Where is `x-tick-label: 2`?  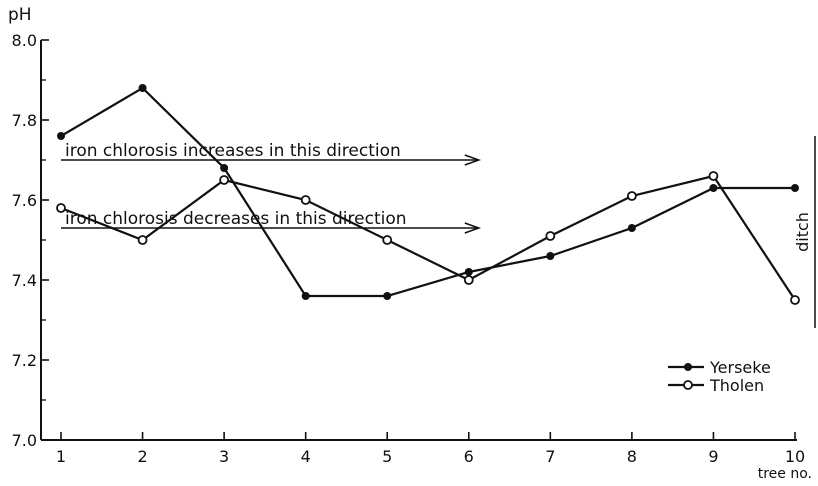 x-tick-label: 2 is located at coordinates (142, 456).